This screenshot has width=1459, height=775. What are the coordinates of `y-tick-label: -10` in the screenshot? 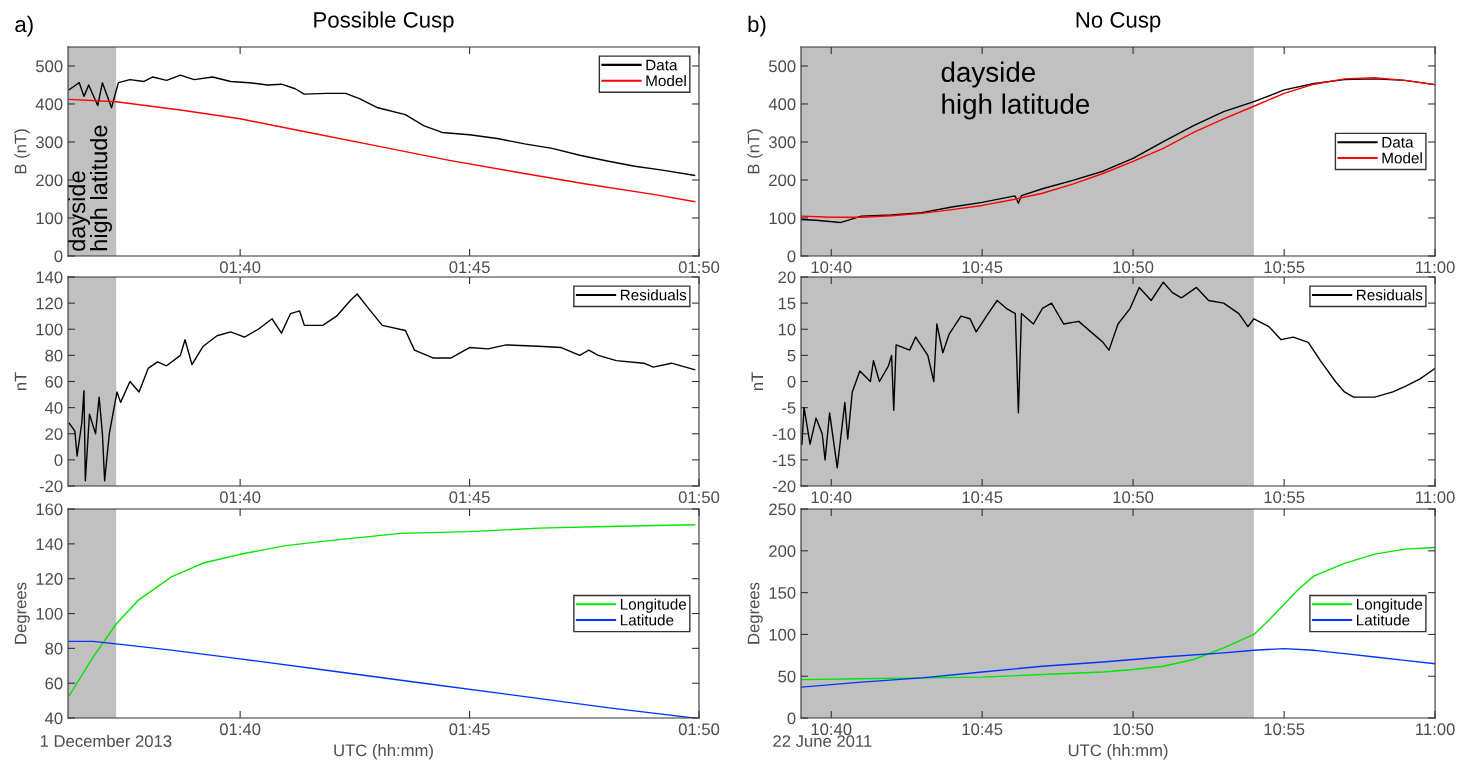 It's located at (784, 434).